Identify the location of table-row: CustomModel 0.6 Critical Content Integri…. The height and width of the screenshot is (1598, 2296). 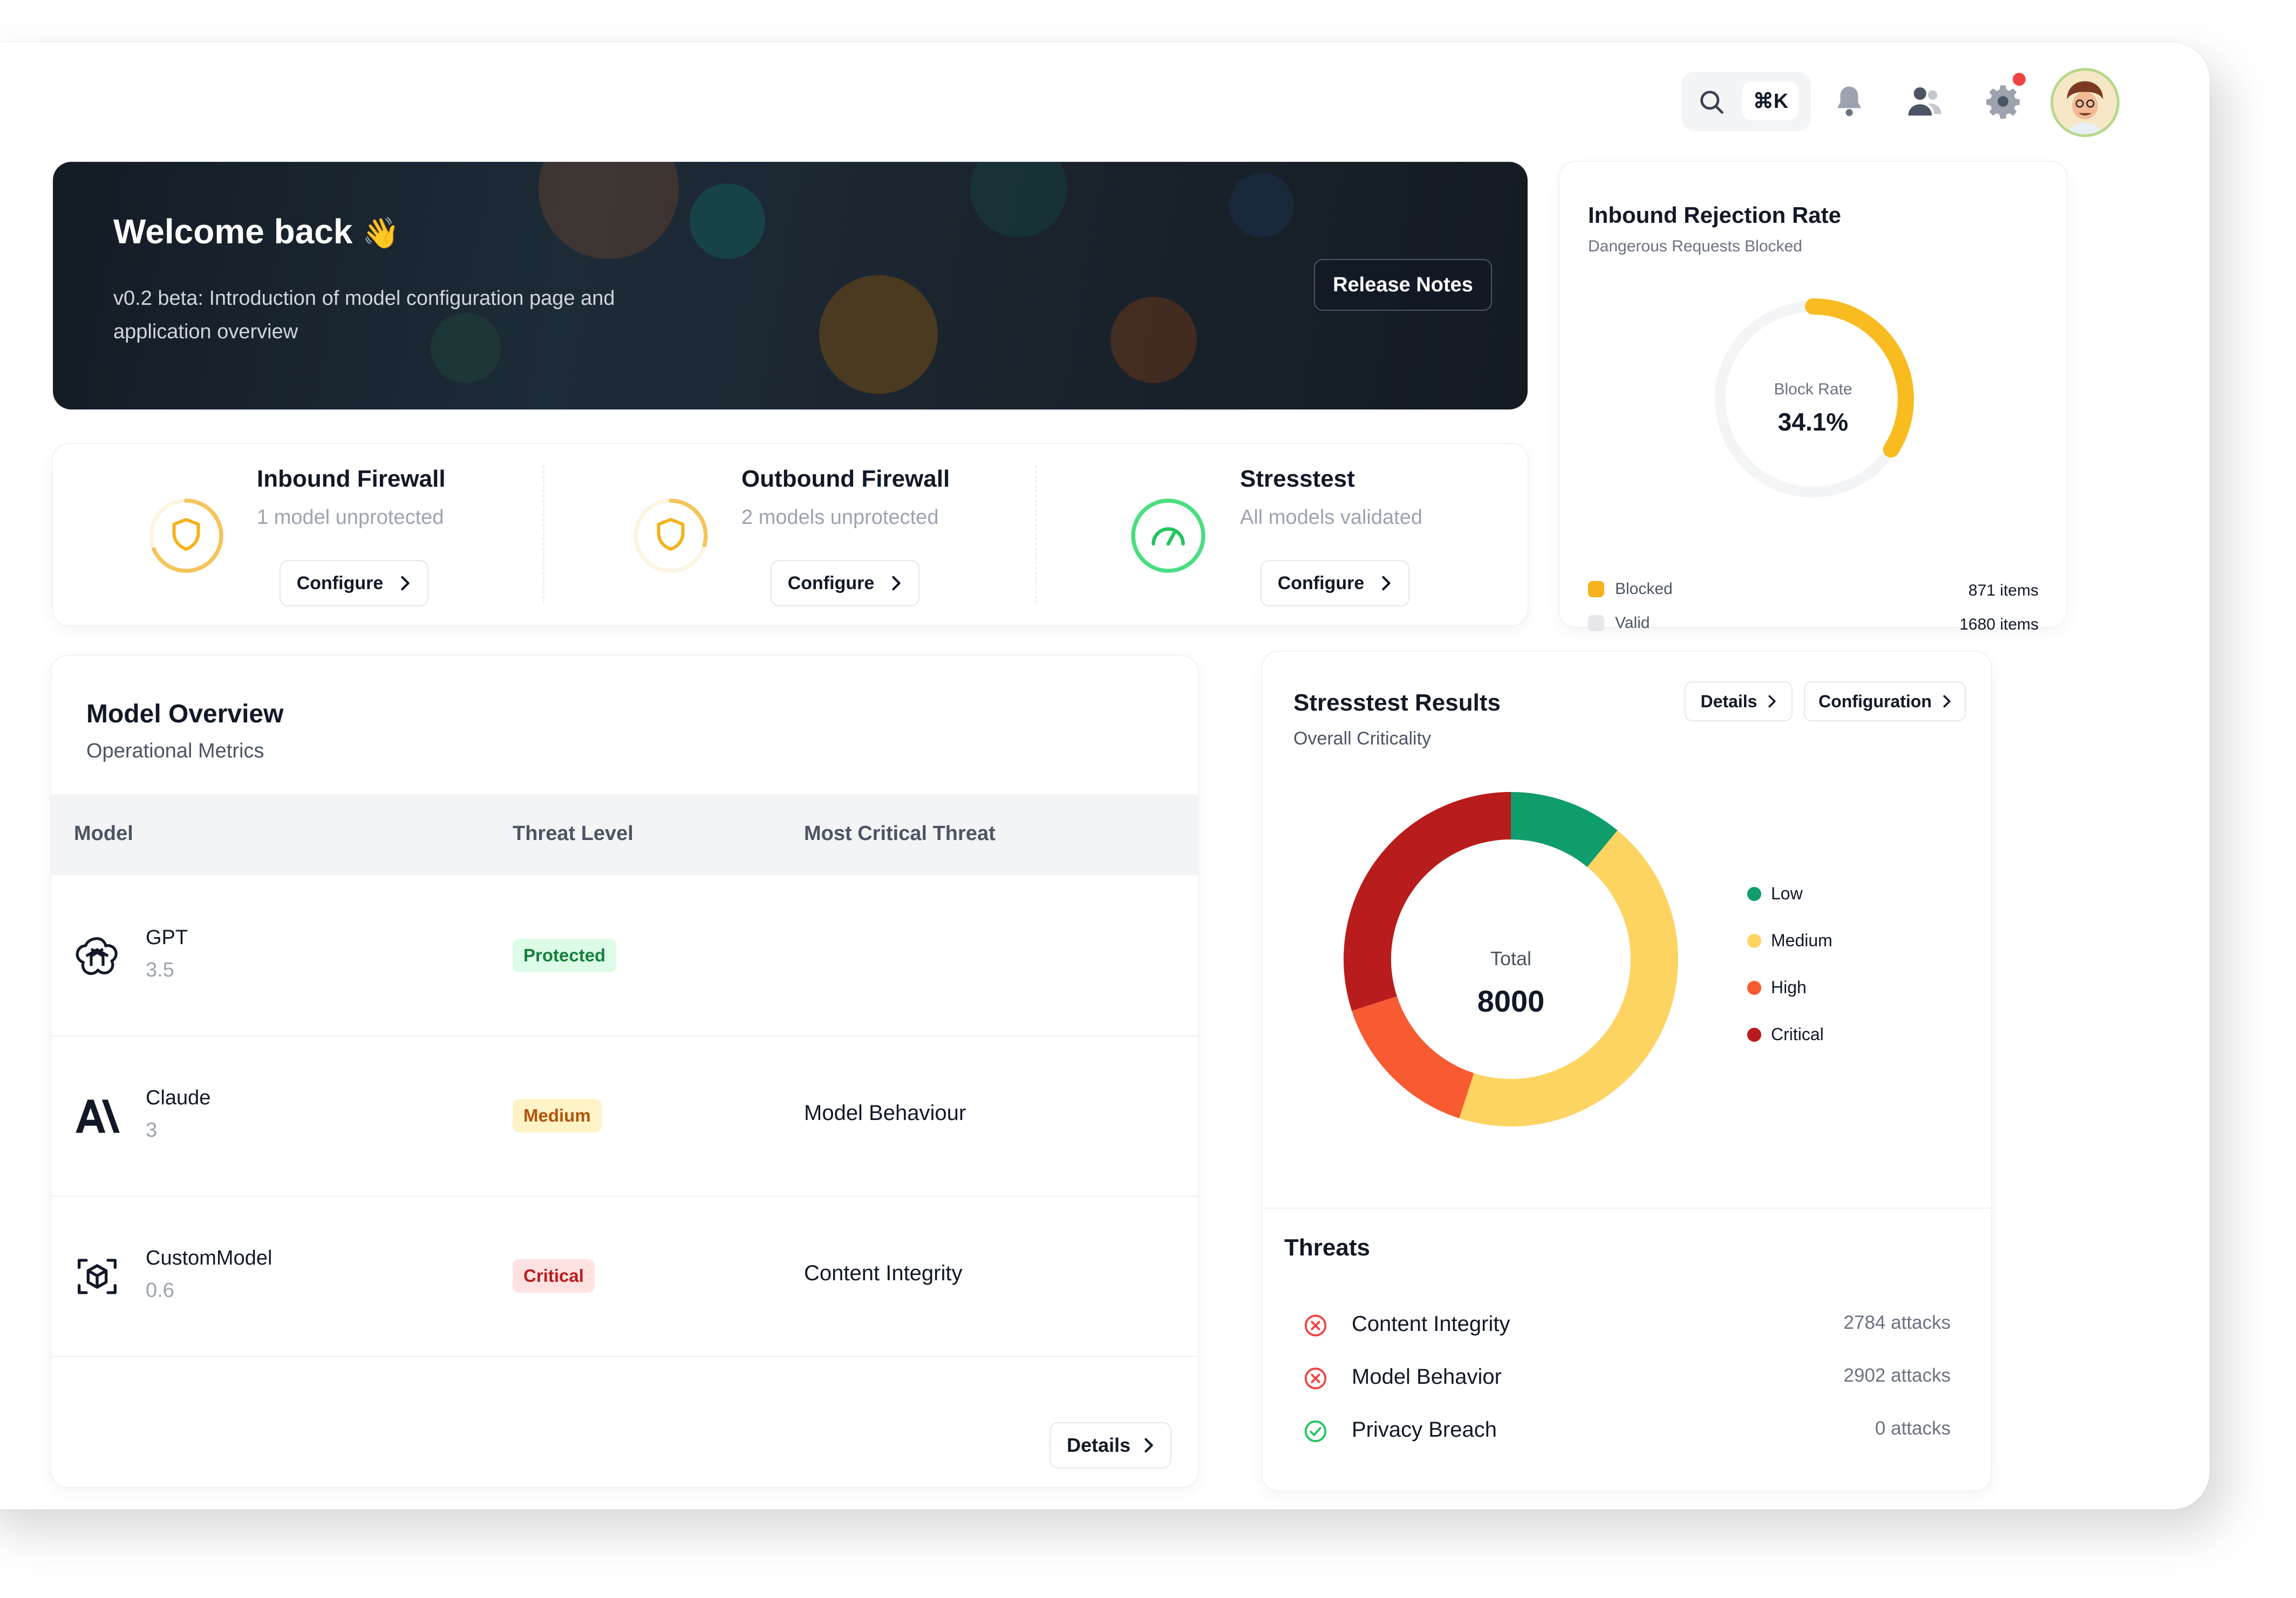
(624, 1276).